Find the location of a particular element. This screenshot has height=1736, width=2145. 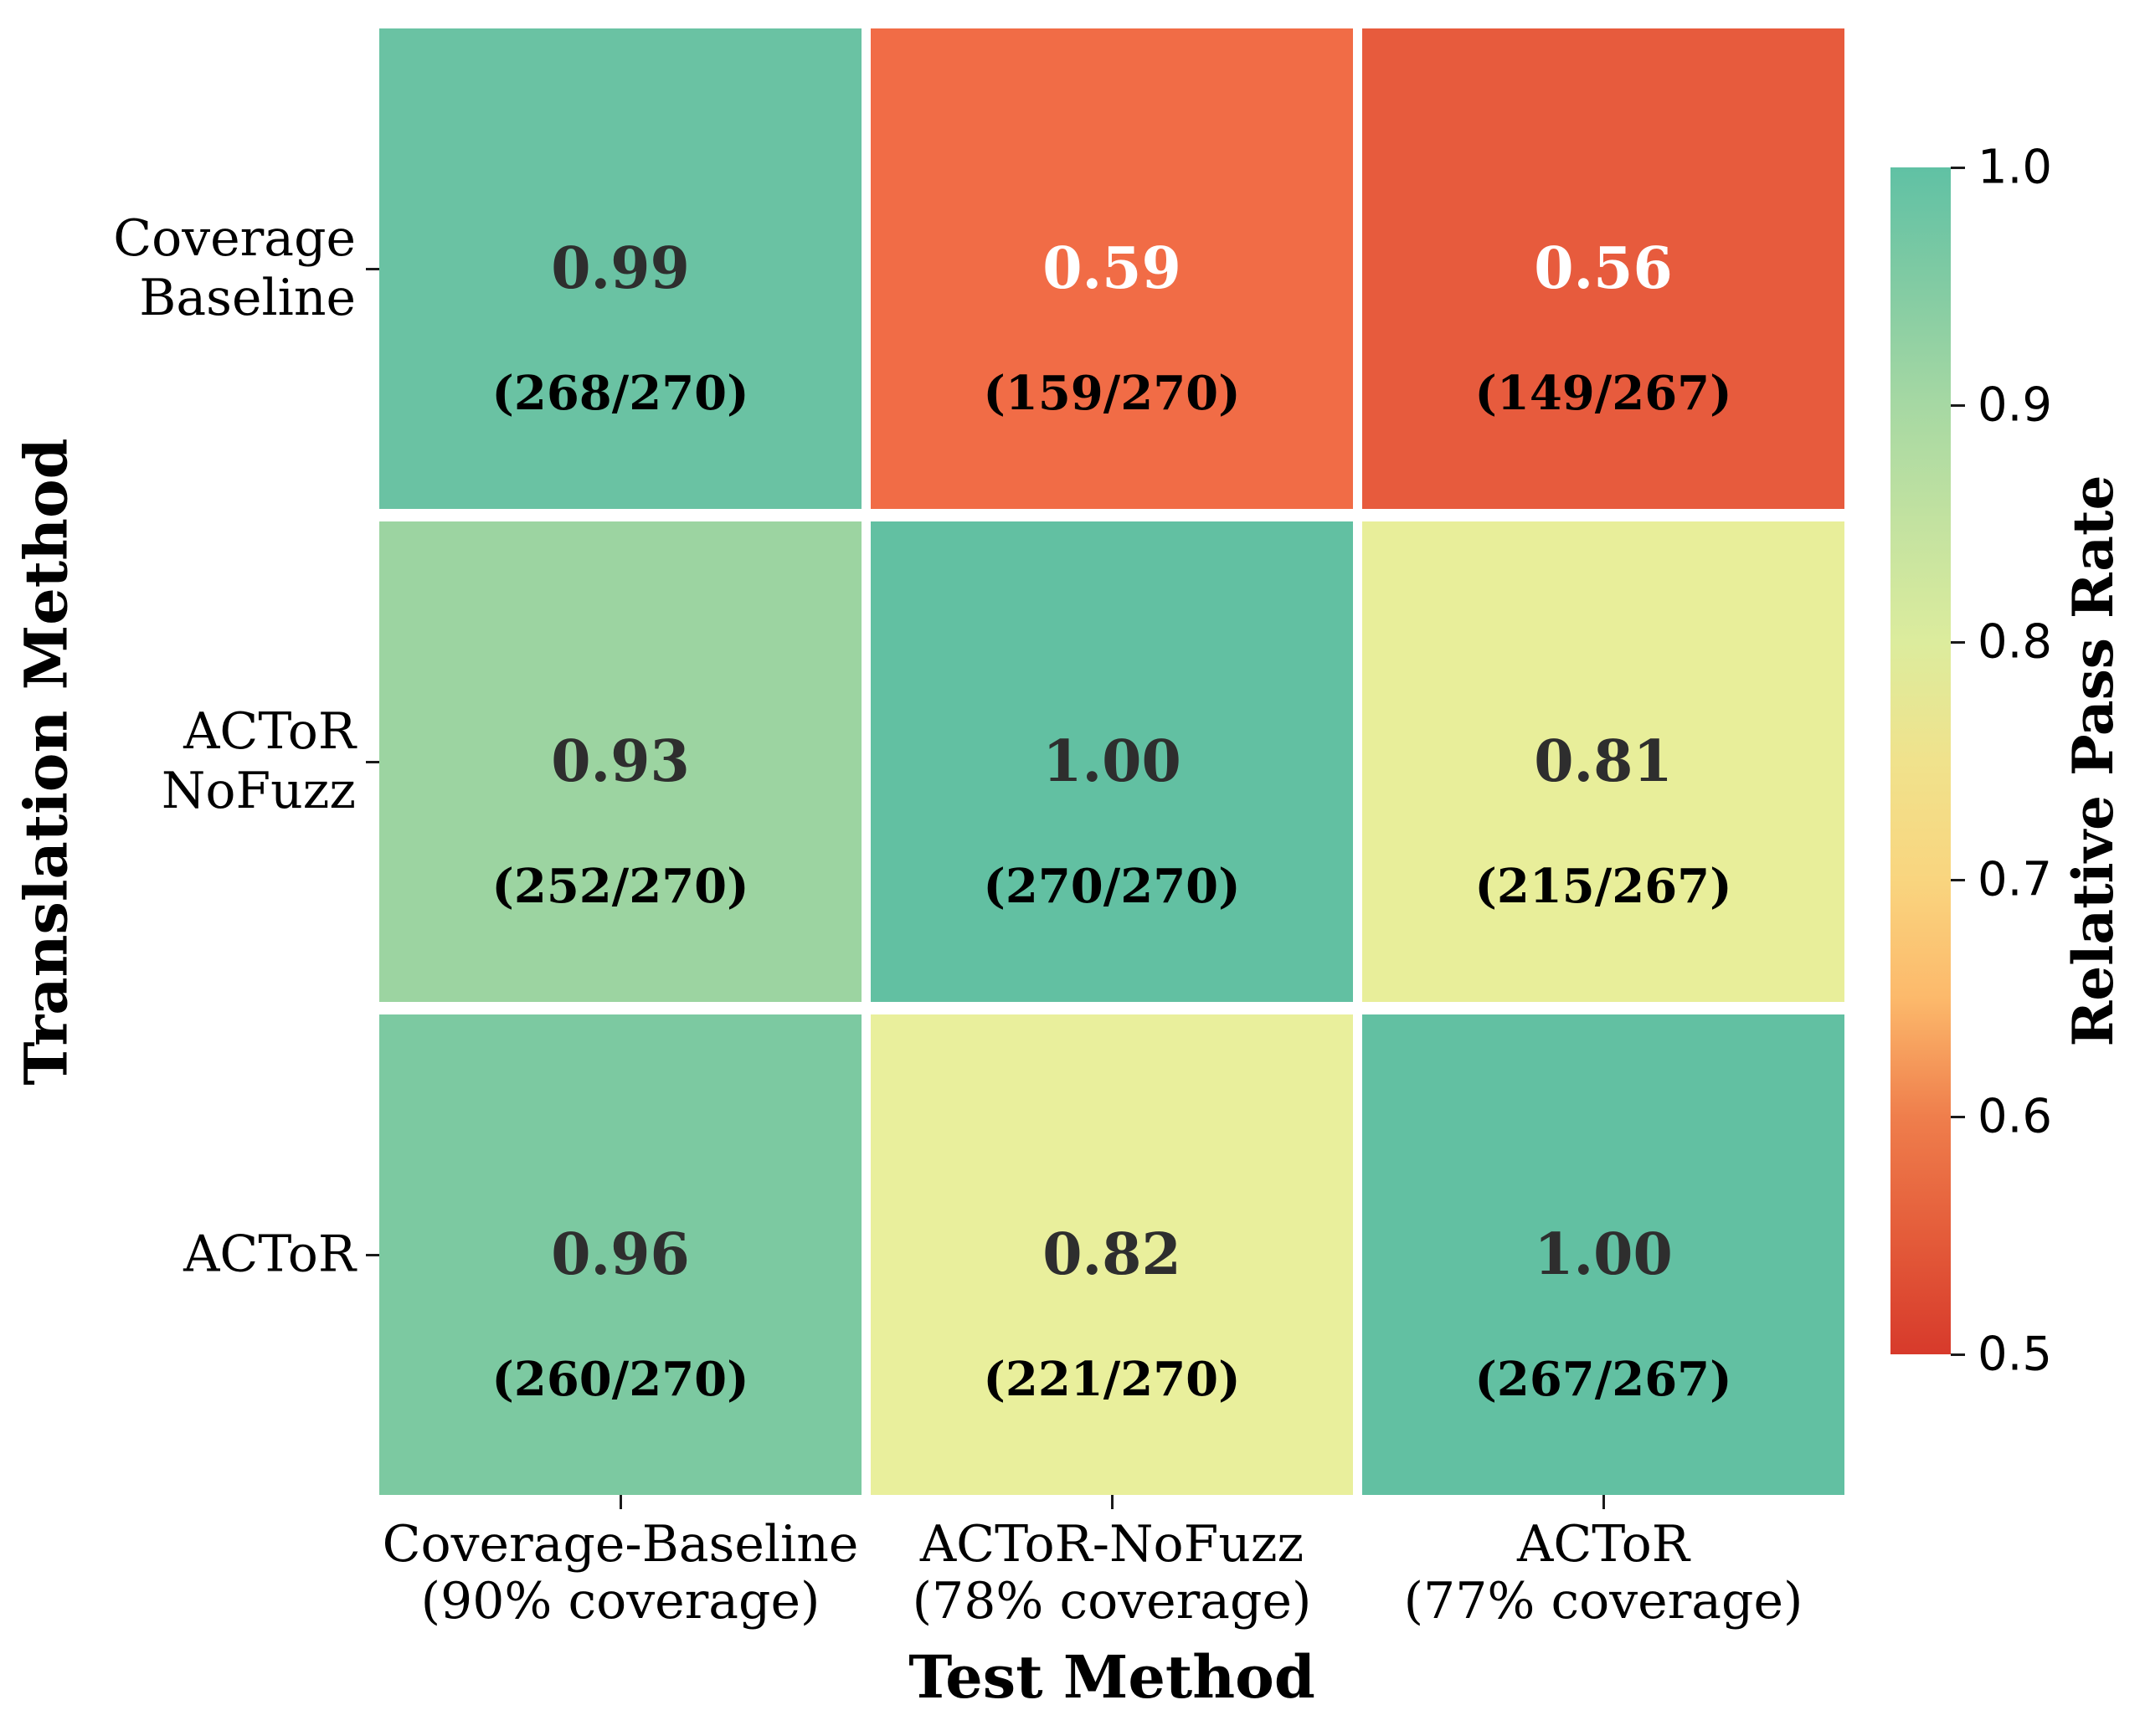

heatmap-cell-r2c1: 0.82 (221/270) is located at coordinates (1112, 1254).